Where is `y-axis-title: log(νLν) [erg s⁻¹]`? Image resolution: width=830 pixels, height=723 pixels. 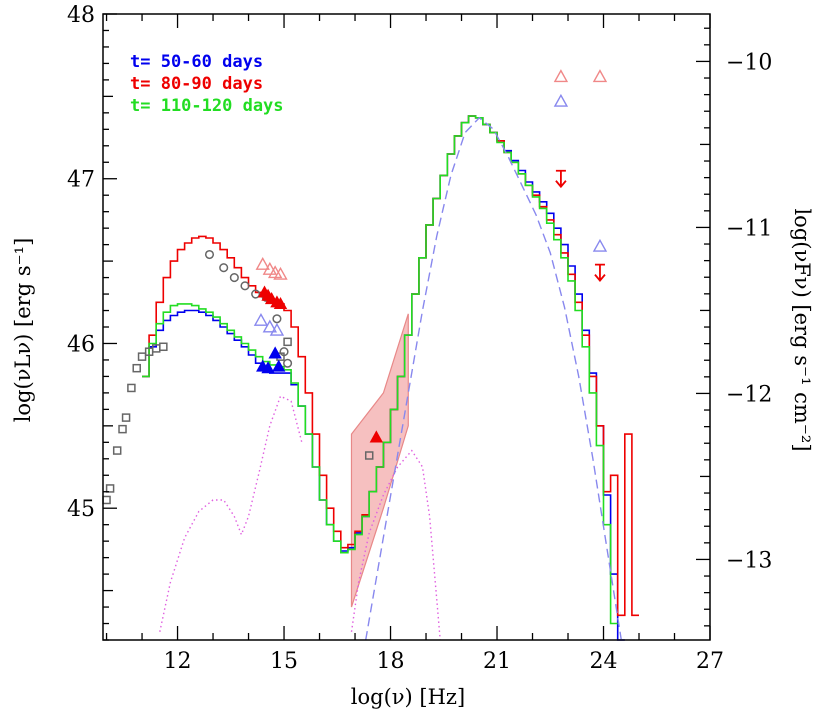 y-axis-title: log(νLν) [erg s⁻¹] is located at coordinates (23, 330).